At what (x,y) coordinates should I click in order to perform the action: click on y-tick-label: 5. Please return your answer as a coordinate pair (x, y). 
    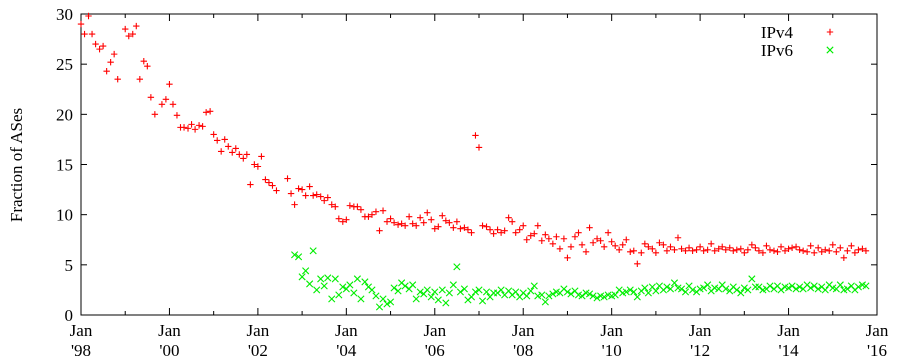
    Looking at the image, I should click on (69, 265).